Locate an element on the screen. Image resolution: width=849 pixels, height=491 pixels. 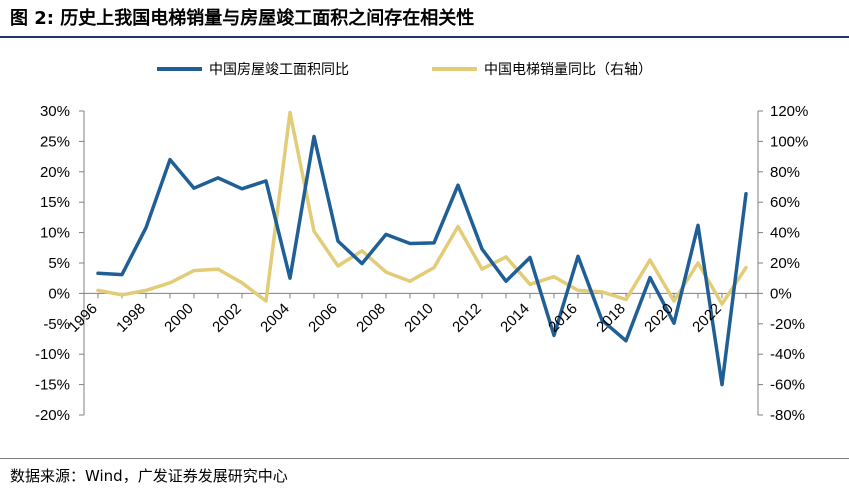
y-left-tick-label: 30% is located at coordinates (55, 111).